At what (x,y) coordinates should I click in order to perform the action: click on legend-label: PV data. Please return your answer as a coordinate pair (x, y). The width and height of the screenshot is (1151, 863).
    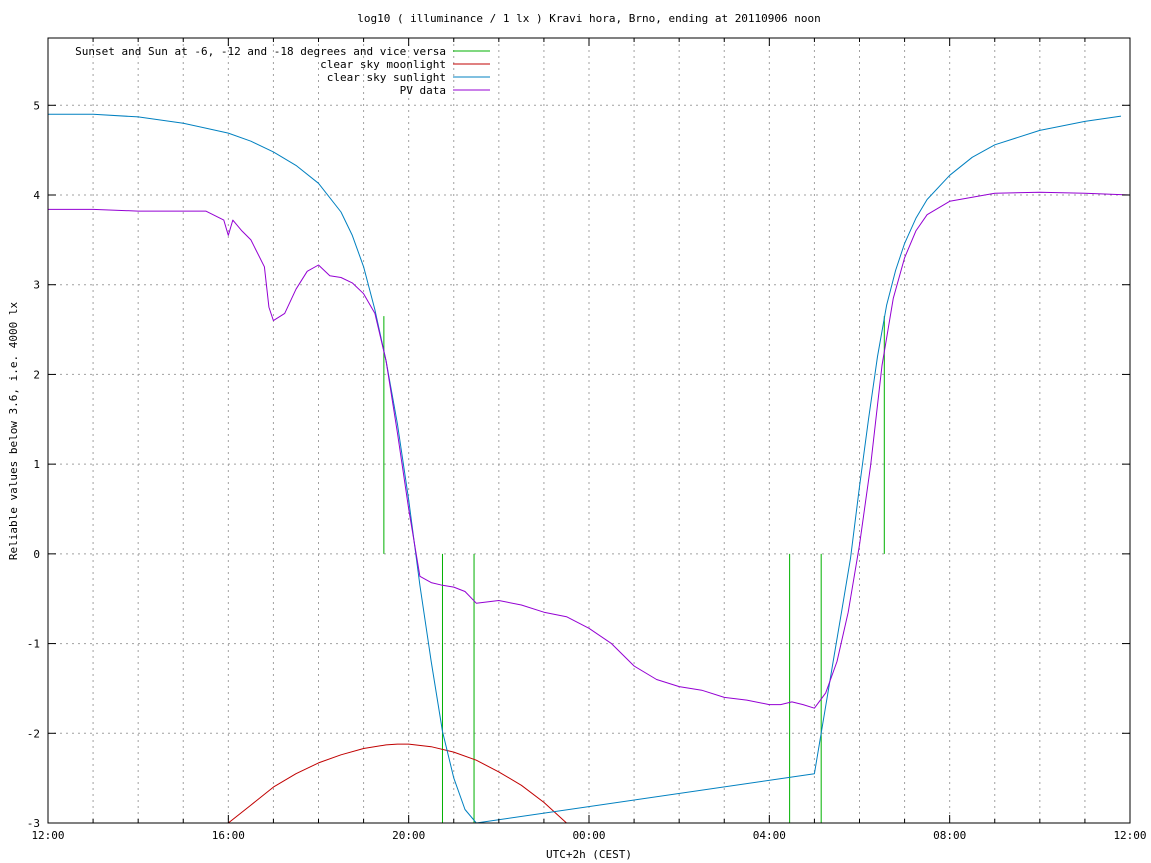
    Looking at the image, I should click on (423, 90).